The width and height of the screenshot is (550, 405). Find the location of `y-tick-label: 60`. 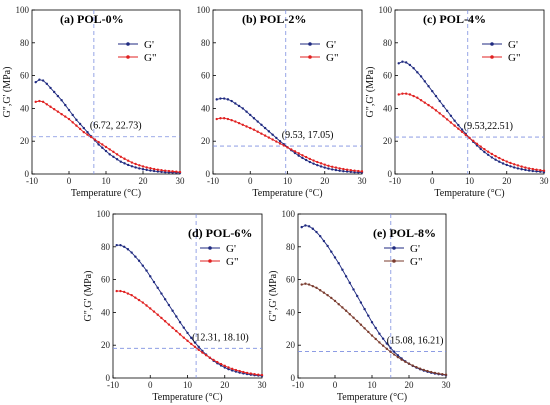

y-tick-label: 60 is located at coordinates (206, 76).